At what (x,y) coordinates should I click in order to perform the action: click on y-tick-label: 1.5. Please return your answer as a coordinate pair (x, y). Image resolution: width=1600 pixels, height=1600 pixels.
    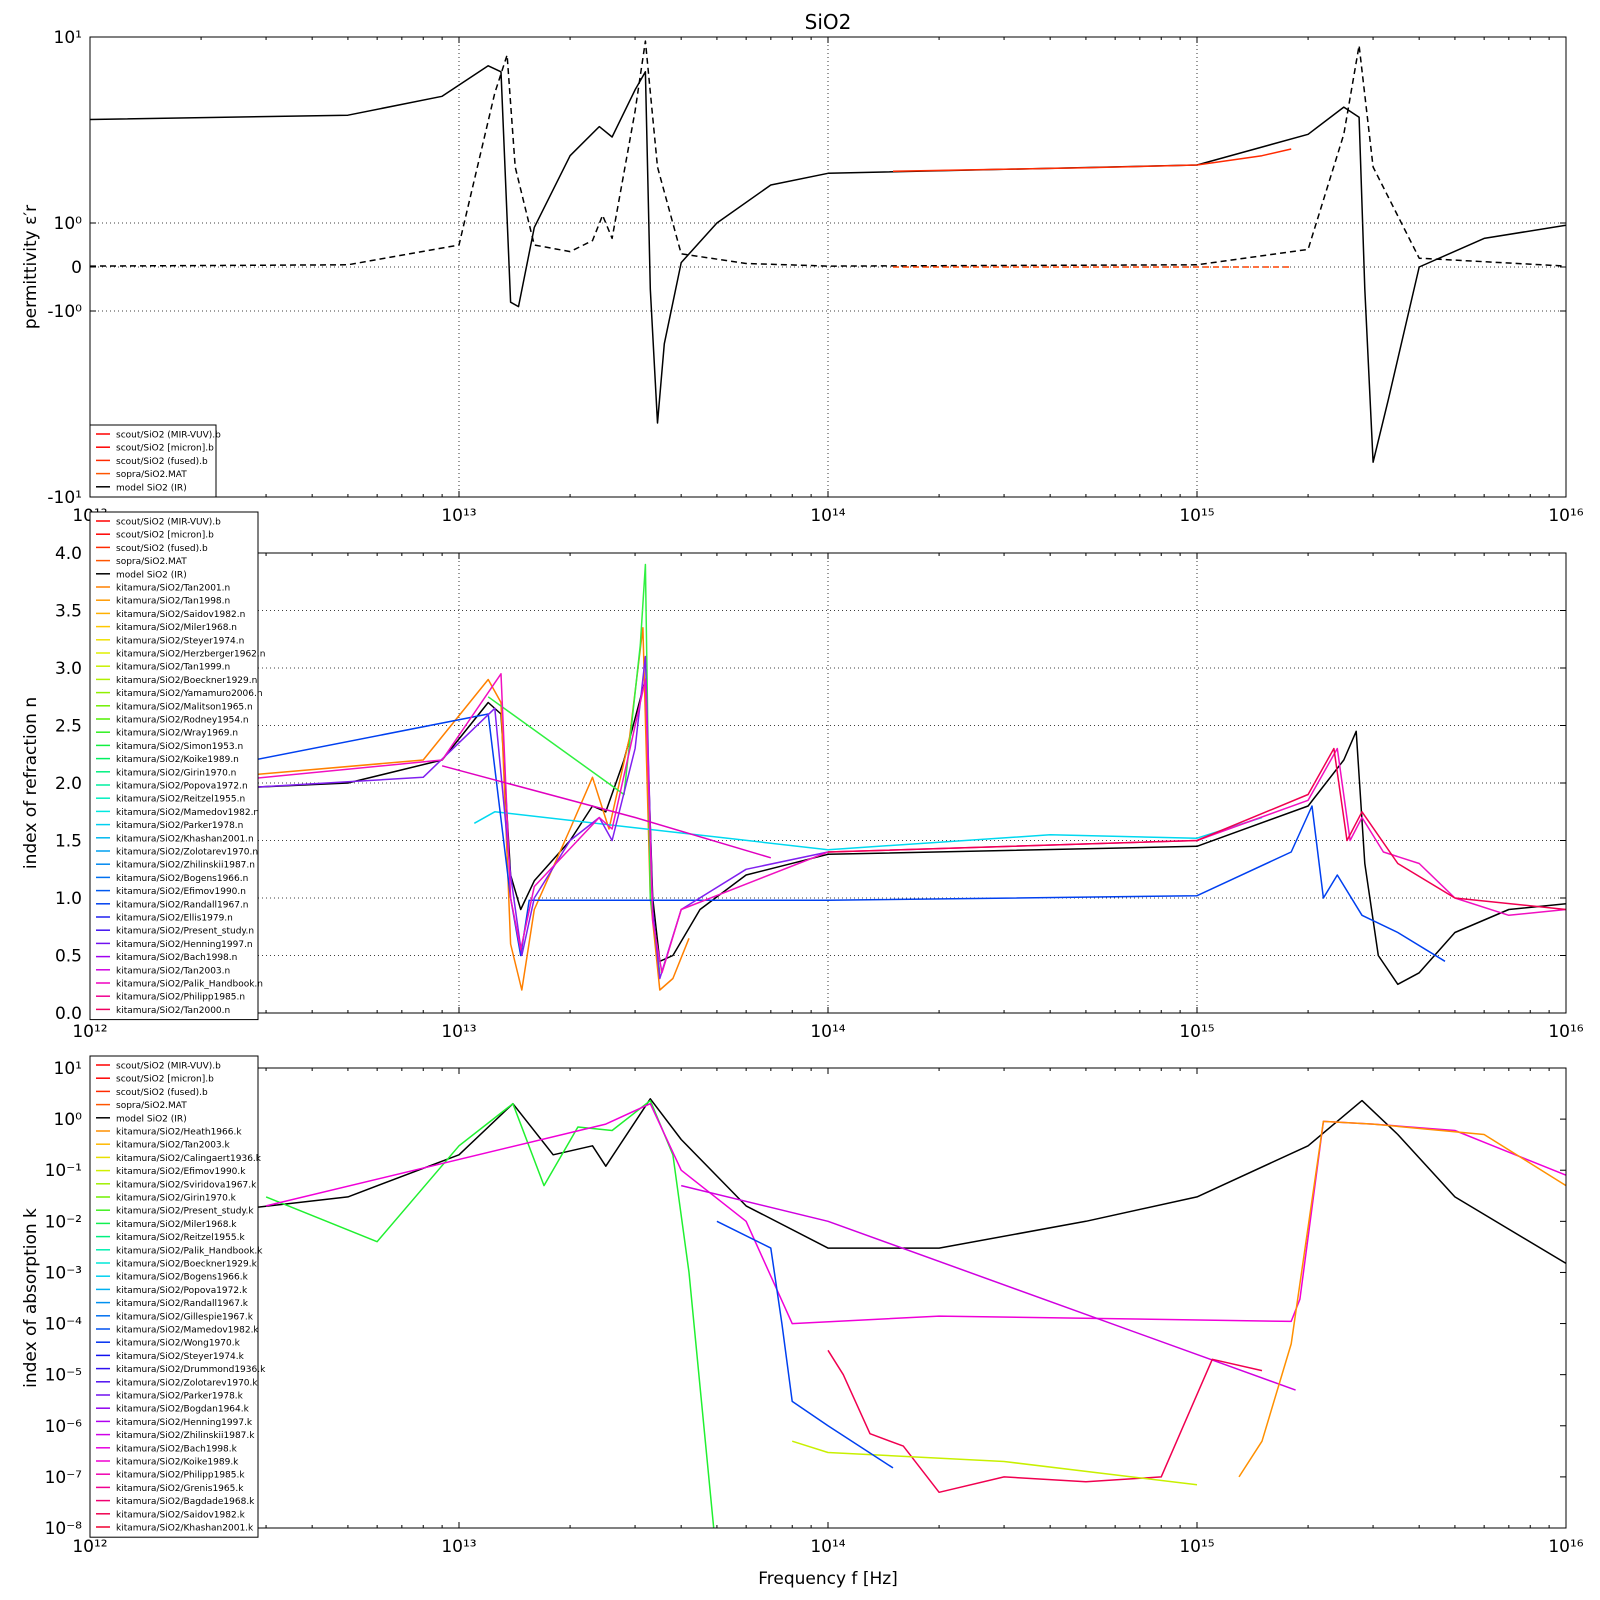
    Looking at the image, I should click on (68, 842).